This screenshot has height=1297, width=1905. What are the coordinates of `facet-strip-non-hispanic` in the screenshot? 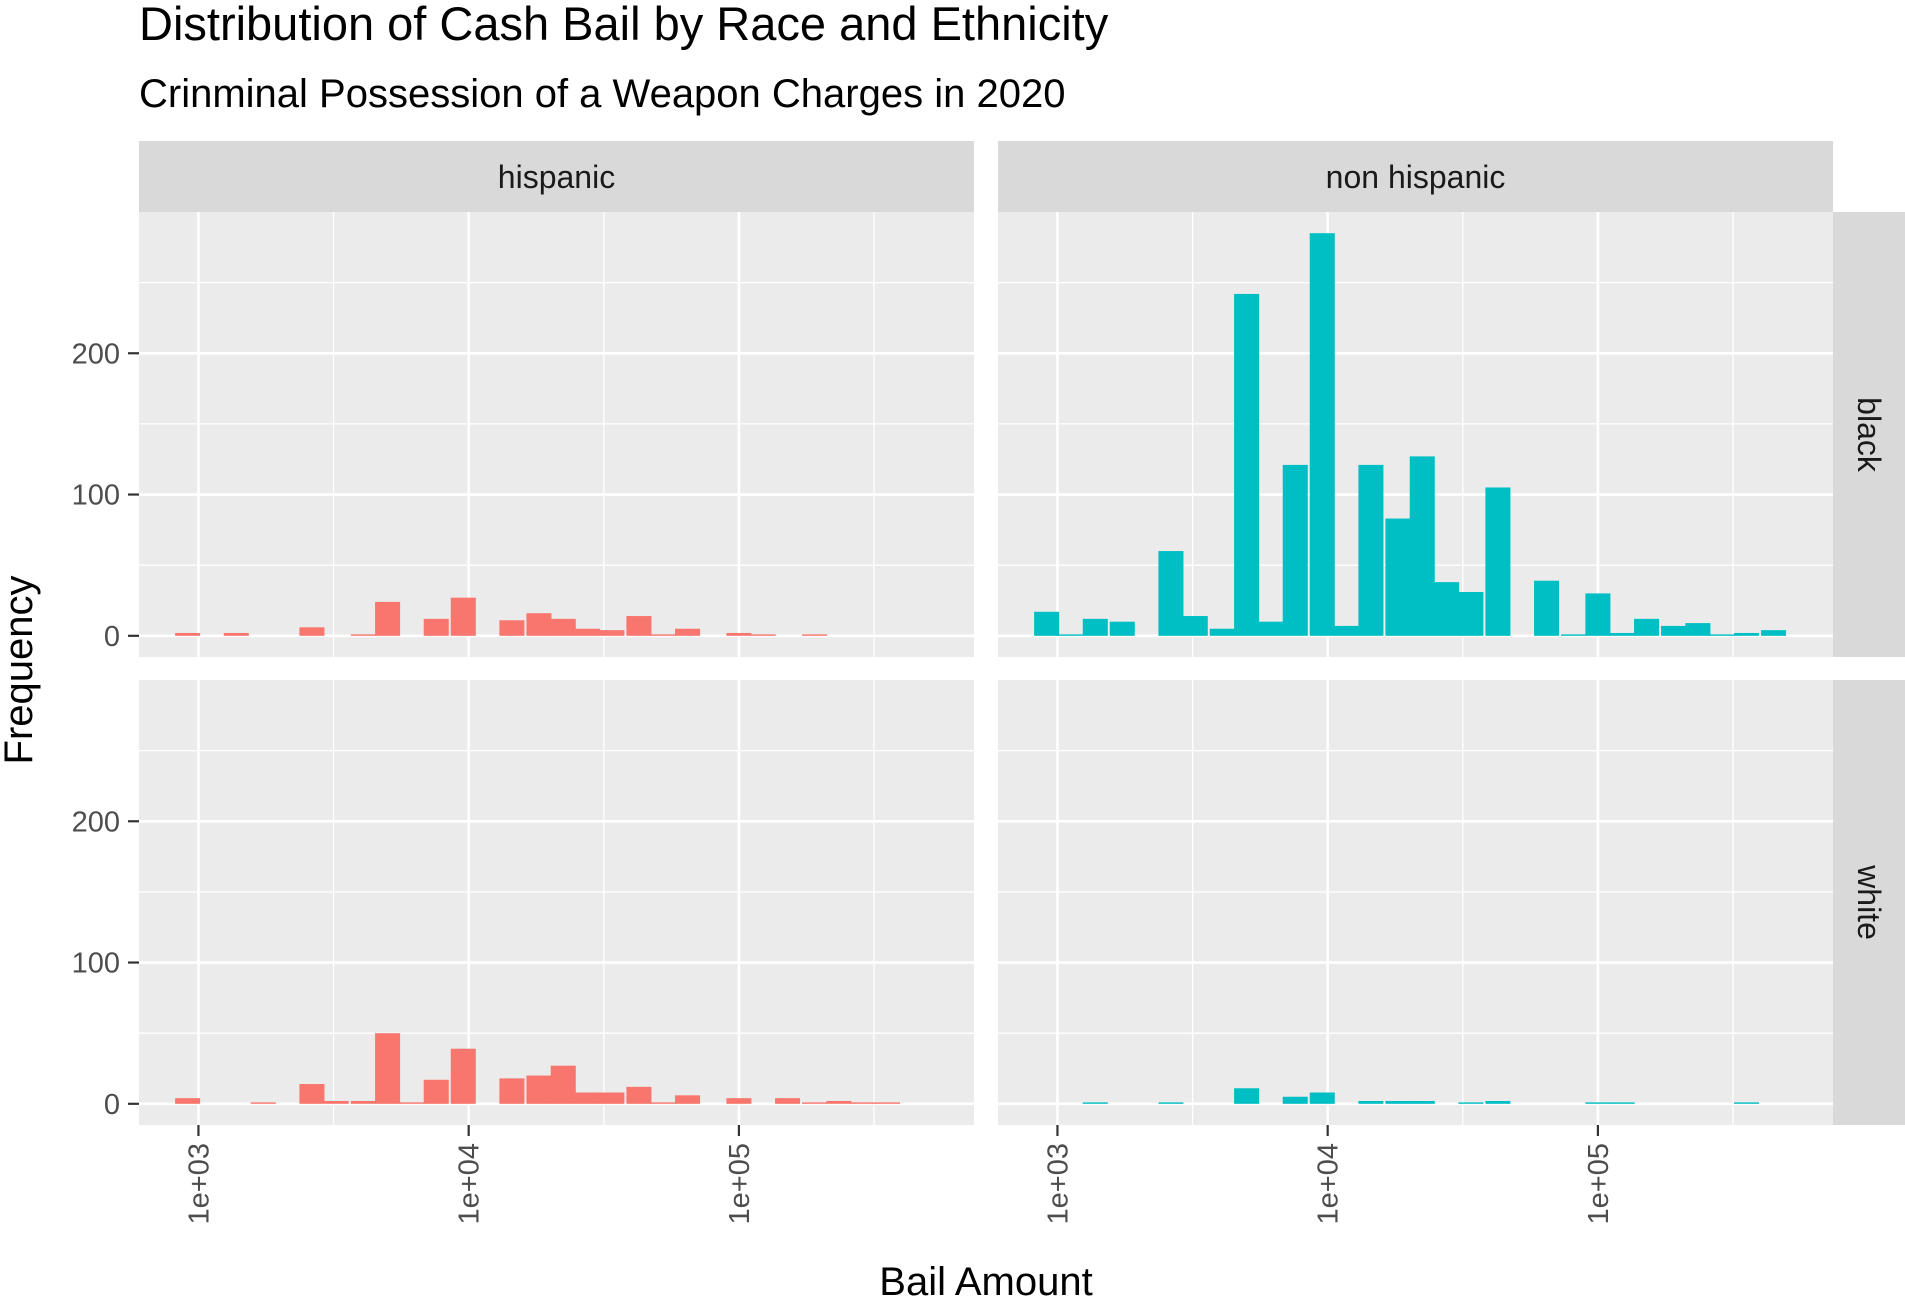 It's located at (1415, 176).